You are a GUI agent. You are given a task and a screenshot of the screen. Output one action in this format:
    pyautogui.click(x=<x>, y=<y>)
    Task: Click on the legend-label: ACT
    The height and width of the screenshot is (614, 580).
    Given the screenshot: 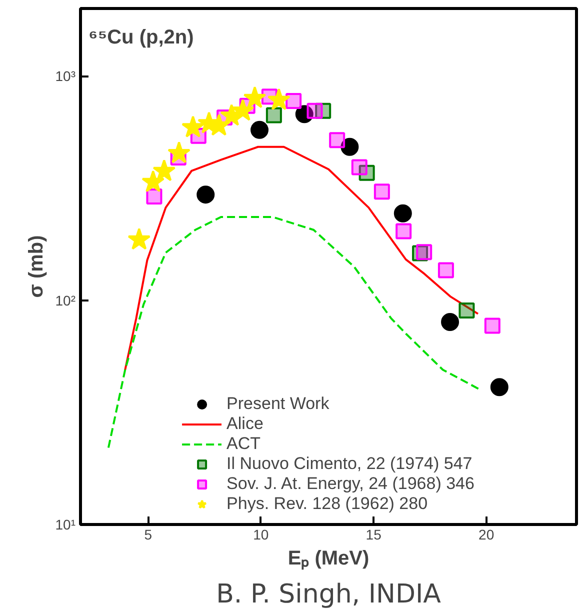 What is the action you would take?
    pyautogui.click(x=243, y=444)
    